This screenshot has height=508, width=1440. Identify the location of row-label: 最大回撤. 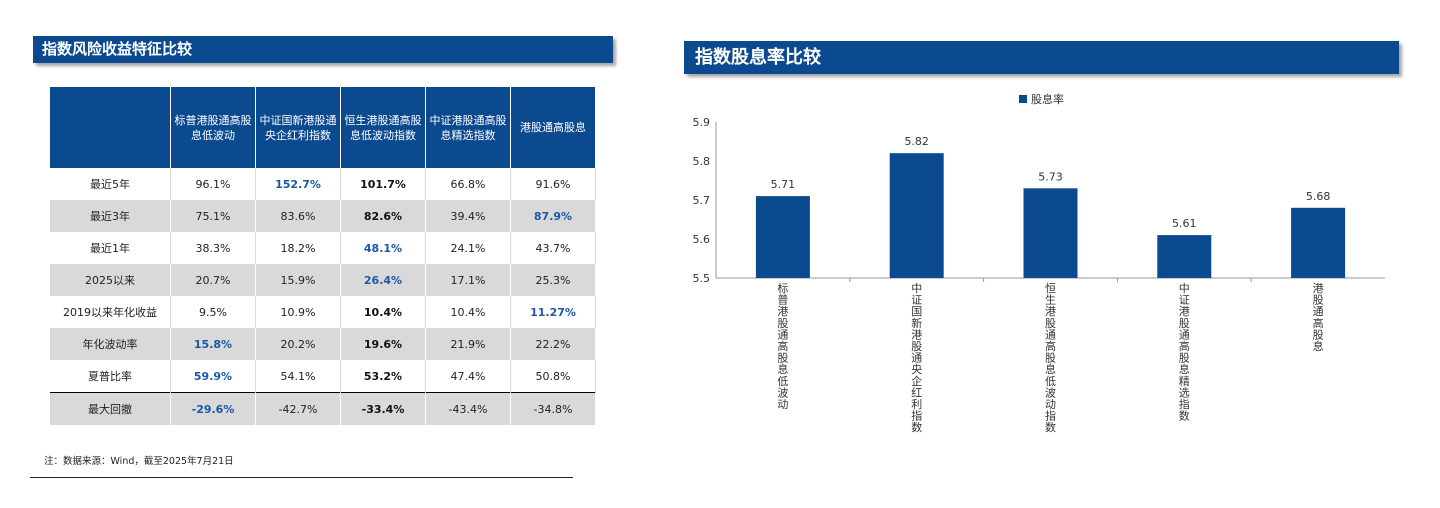
(110, 408).